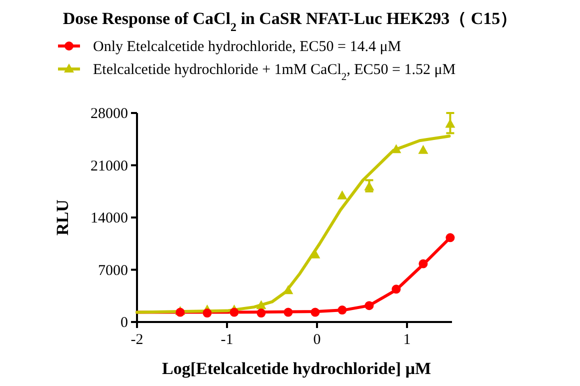 The height and width of the screenshot is (386, 580). Describe the element at coordinates (62, 218) in the screenshot. I see `y-axis-title: RLU` at that location.